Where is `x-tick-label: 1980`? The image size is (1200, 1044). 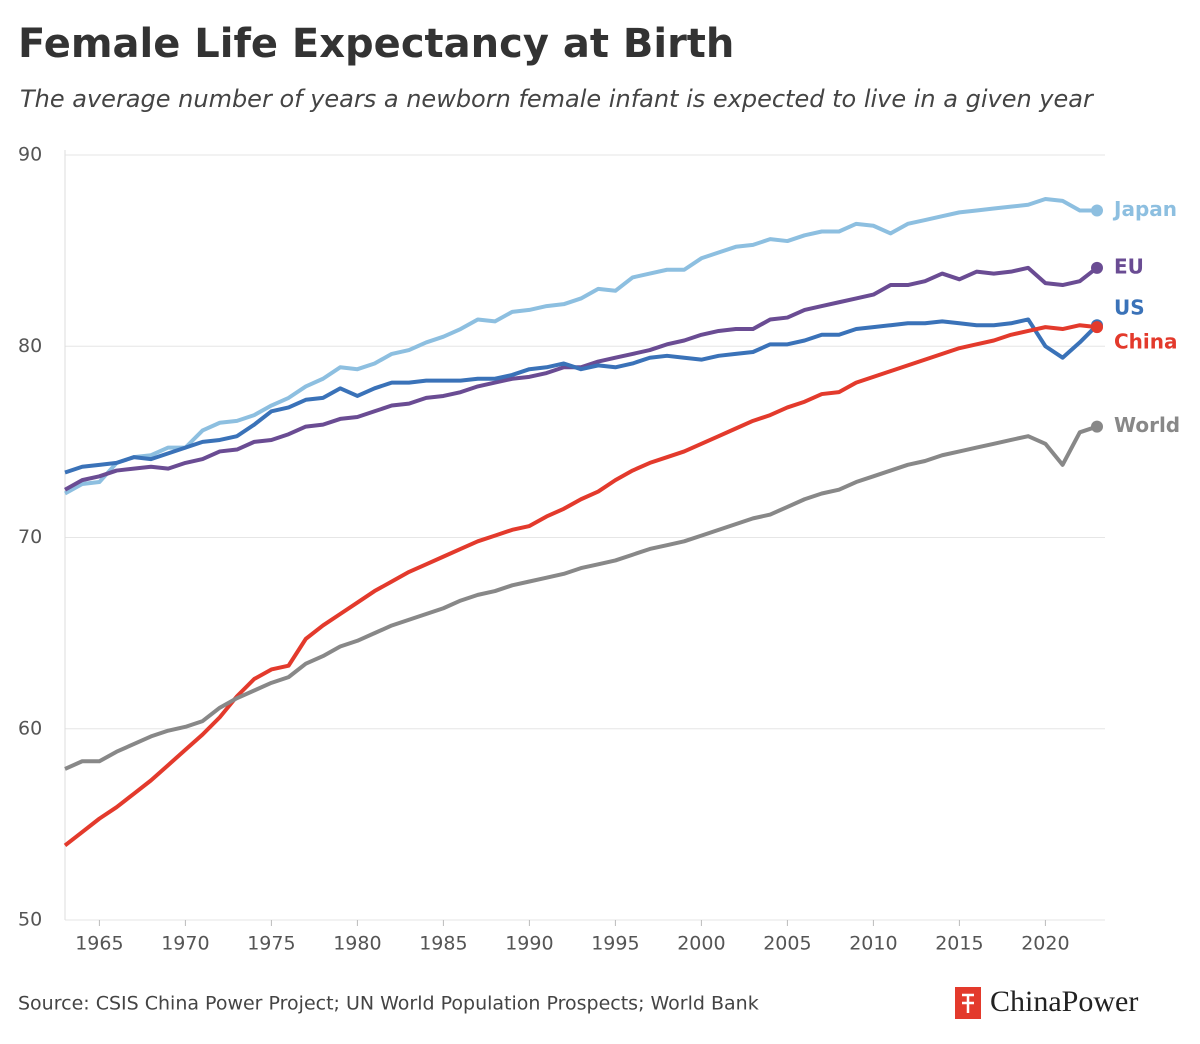
x-tick-label: 1980 is located at coordinates (357, 944).